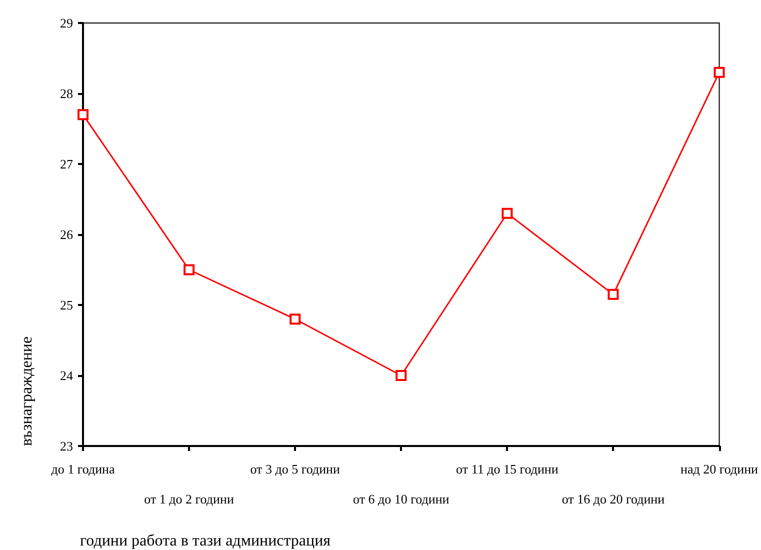 This screenshot has height=550, width=761. Describe the element at coordinates (719, 469) in the screenshot. I see `x-tick-label: над 20 години` at that location.